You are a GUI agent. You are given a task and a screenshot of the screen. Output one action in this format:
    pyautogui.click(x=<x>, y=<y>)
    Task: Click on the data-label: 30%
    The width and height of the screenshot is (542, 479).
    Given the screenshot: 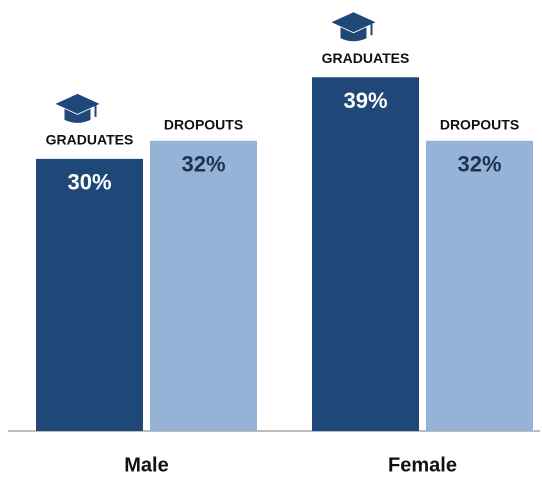 What is the action you would take?
    pyautogui.click(x=89, y=182)
    